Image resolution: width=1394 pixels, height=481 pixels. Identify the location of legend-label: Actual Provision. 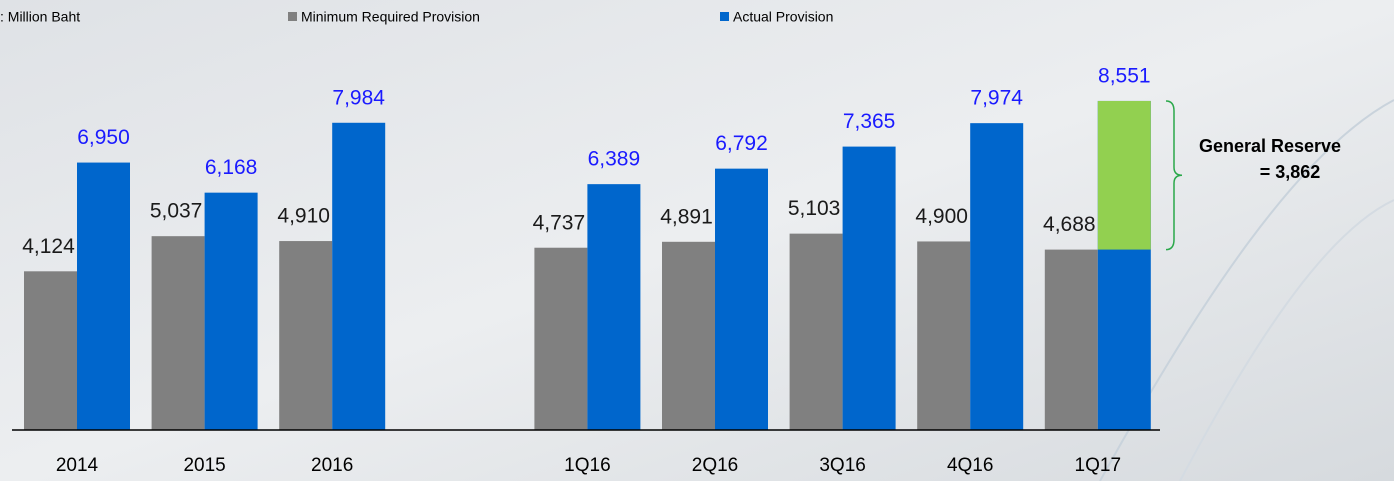
(783, 17).